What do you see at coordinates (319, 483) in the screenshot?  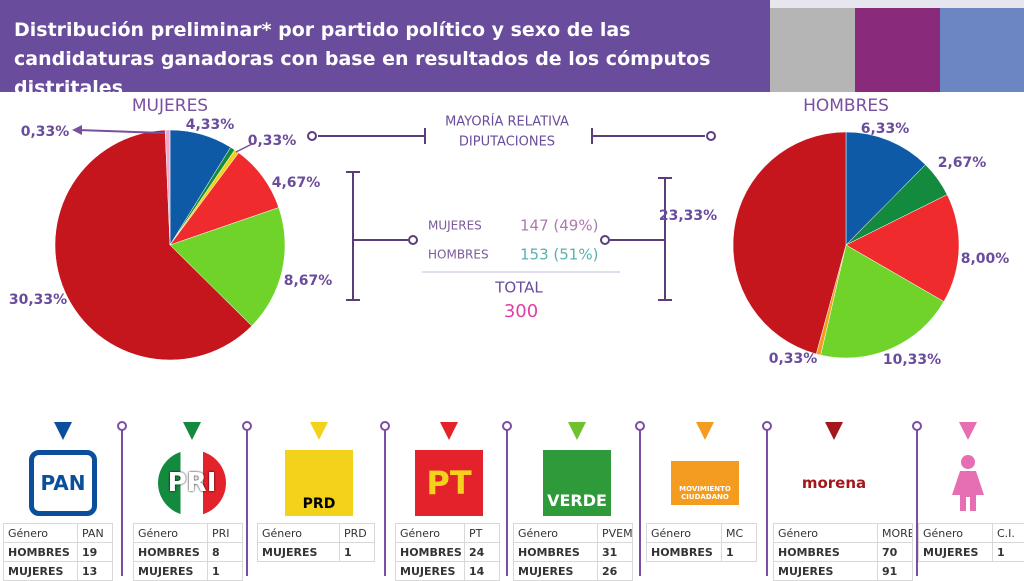 I see `party-logo: PRD` at bounding box center [319, 483].